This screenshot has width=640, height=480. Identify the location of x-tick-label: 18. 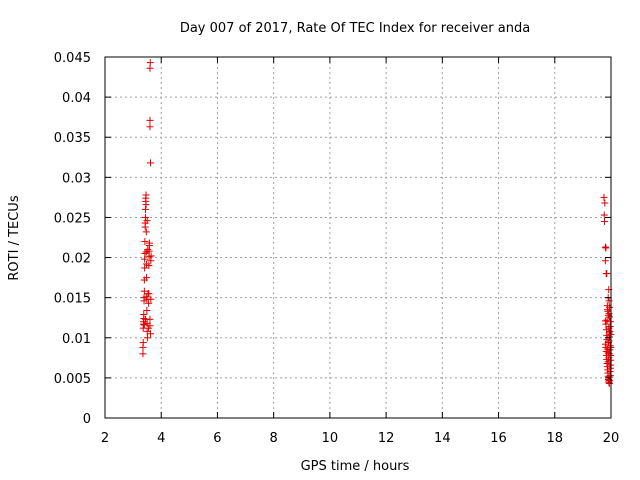
(555, 438).